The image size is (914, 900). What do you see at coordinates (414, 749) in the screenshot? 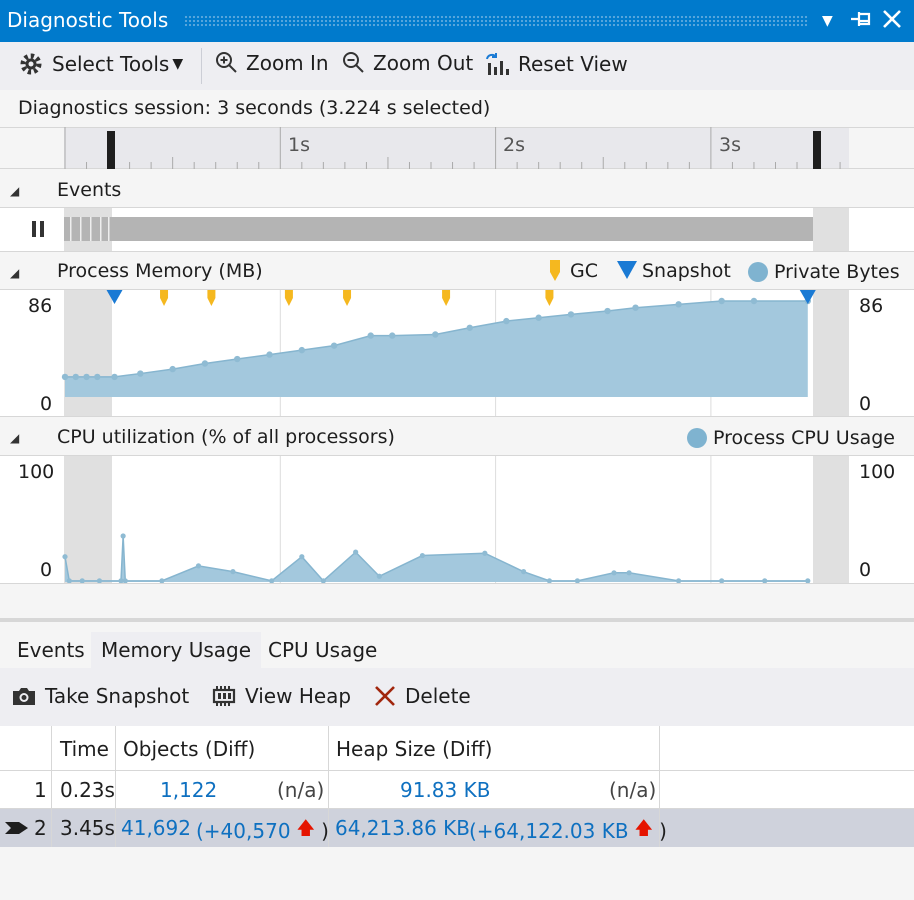
I see `column-header-heap: Heap Size (Diff)` at bounding box center [414, 749].